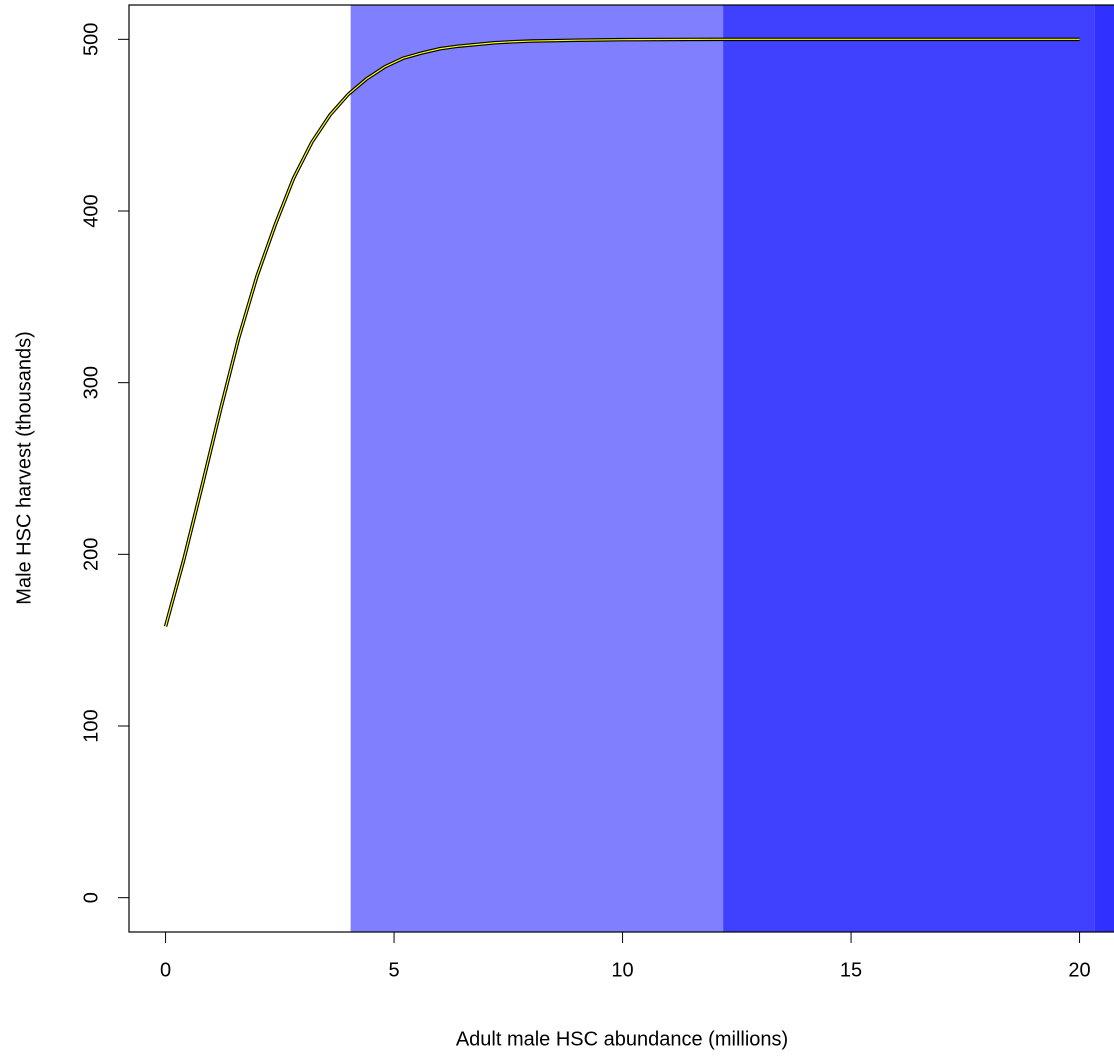 This screenshot has height=1059, width=1114. I want to click on x-tick-label: 15, so click(851, 970).